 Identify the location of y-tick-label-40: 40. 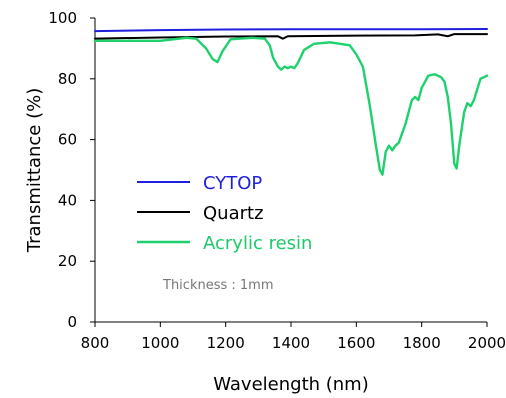
(67, 200).